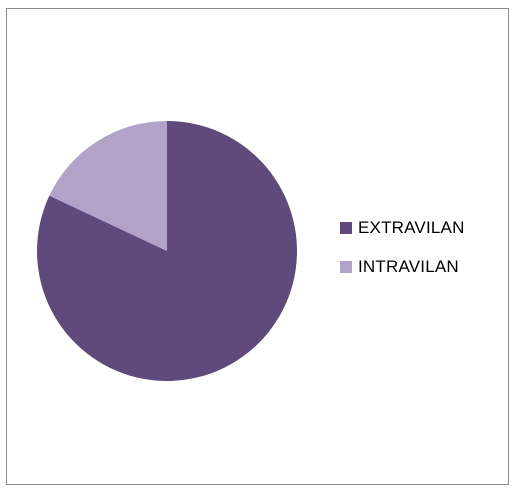  I want to click on pie-slice-intravilan, so click(108, 186).